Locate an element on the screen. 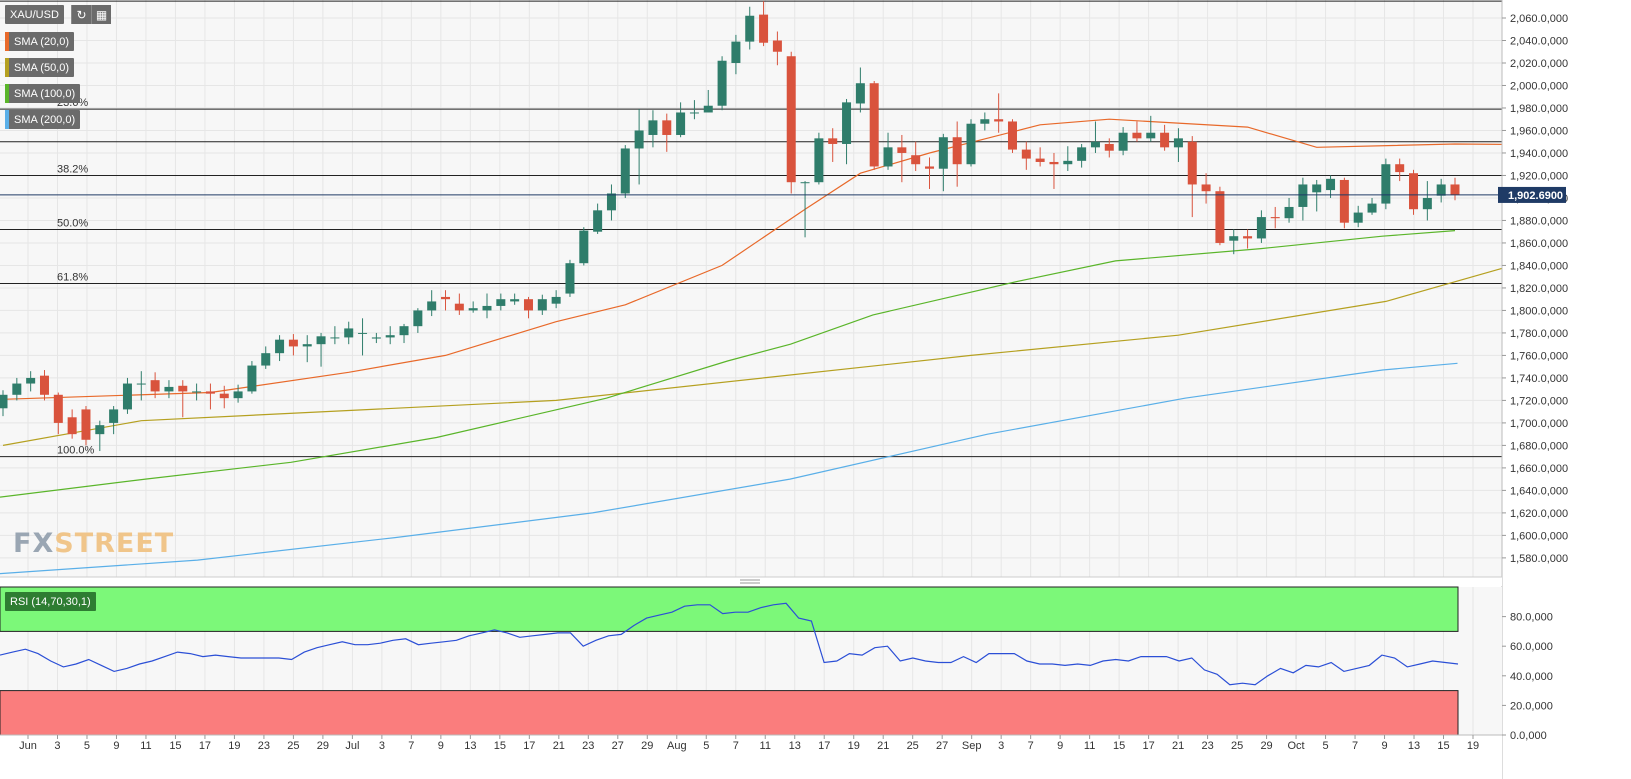 The height and width of the screenshot is (779, 1631). fibonacci-label: 50.0% is located at coordinates (72, 223).